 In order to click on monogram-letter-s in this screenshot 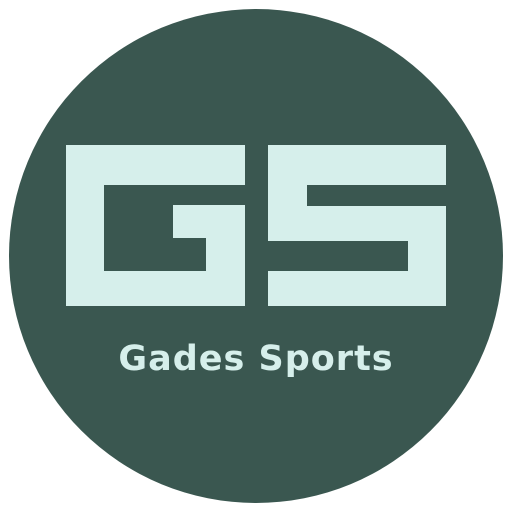, I will do `click(357, 225)`.